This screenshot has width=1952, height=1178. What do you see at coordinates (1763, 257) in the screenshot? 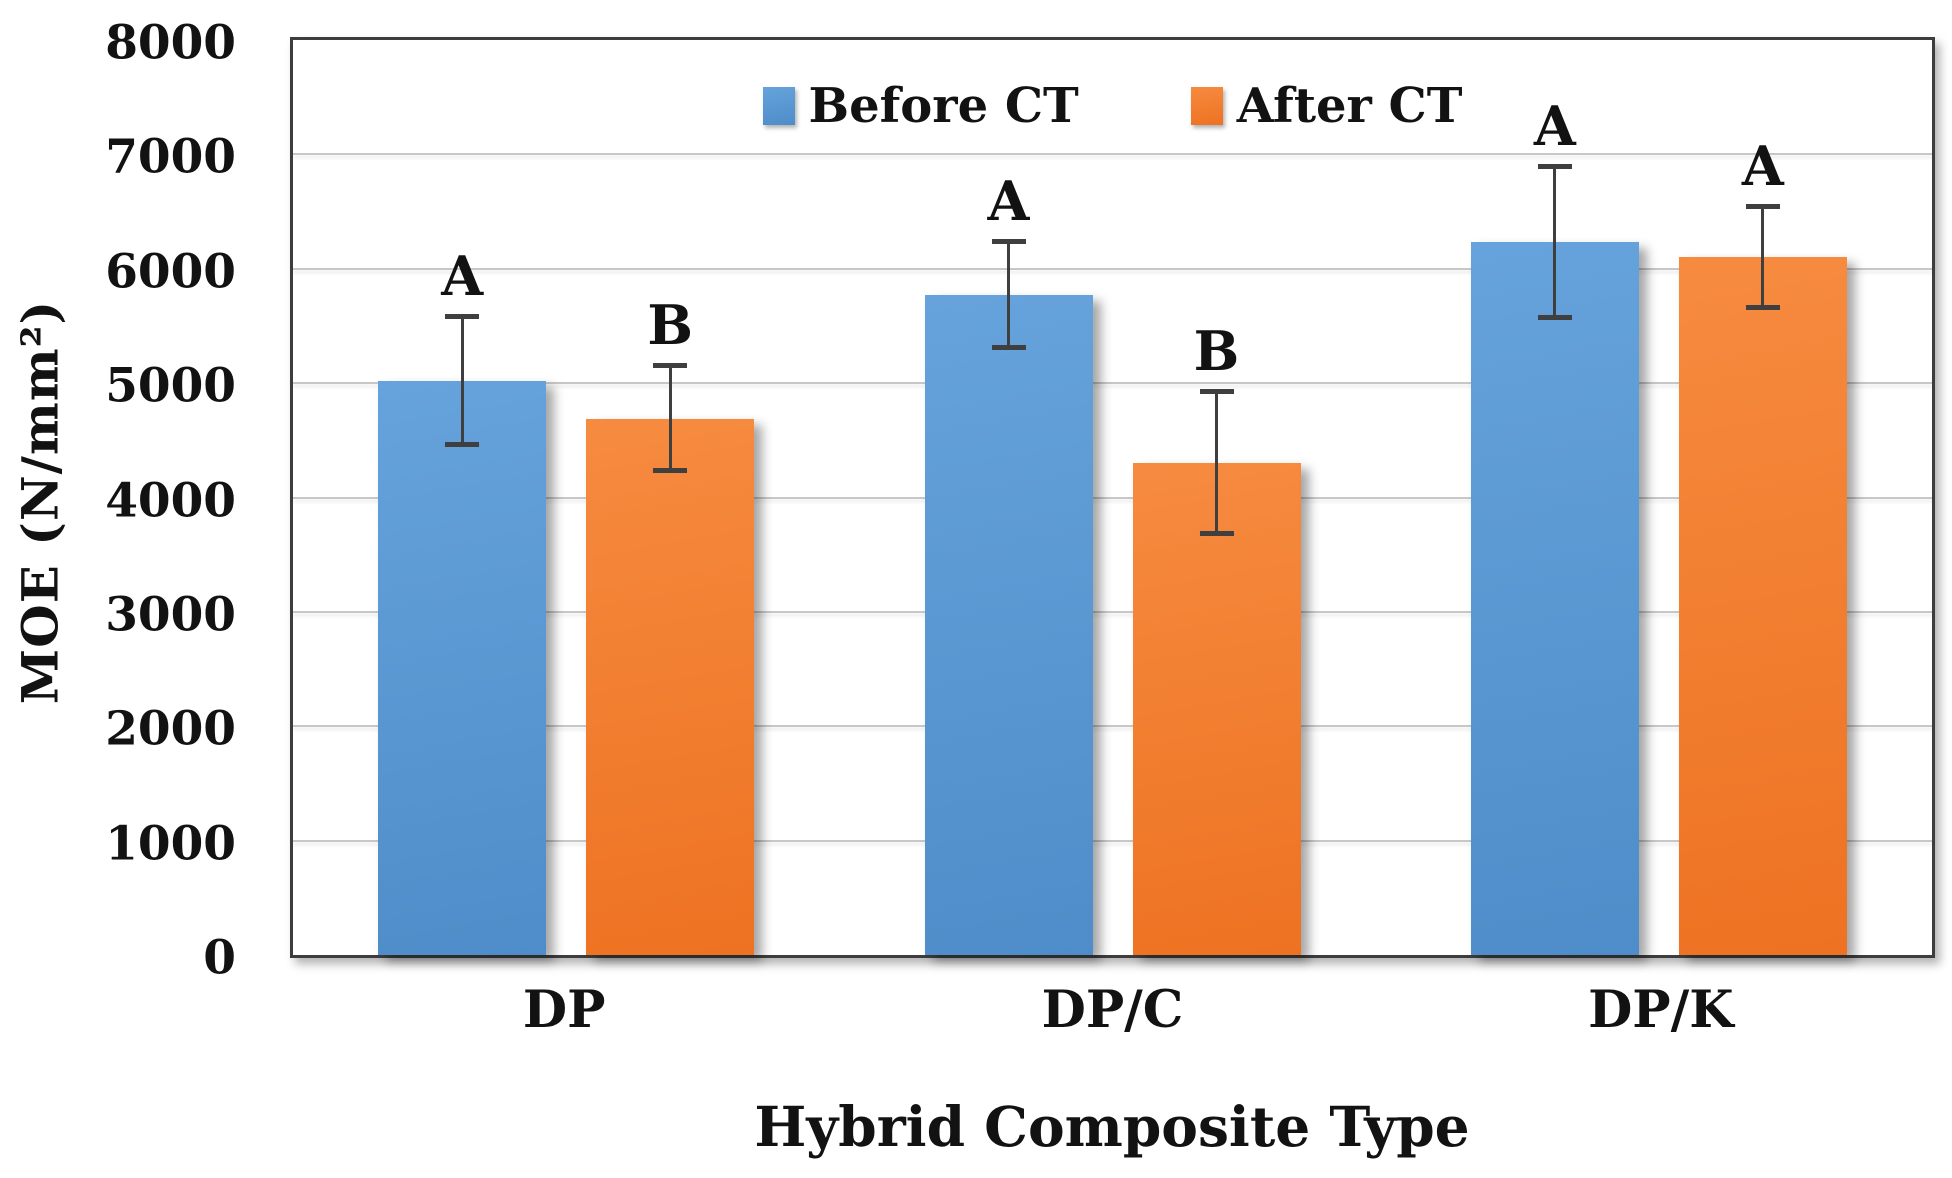
I see `error-bar-after-ct-dp-k` at bounding box center [1763, 257].